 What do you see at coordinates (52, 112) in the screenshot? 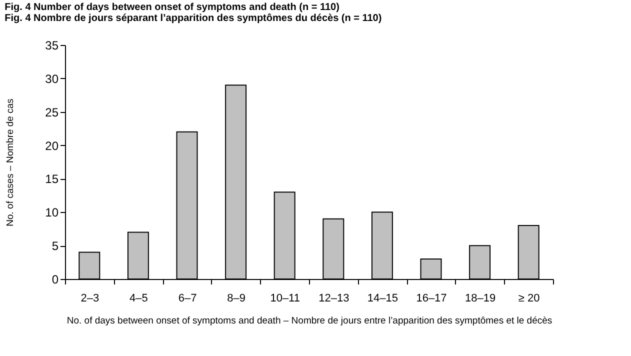
I see `y-tick-label: 25` at bounding box center [52, 112].